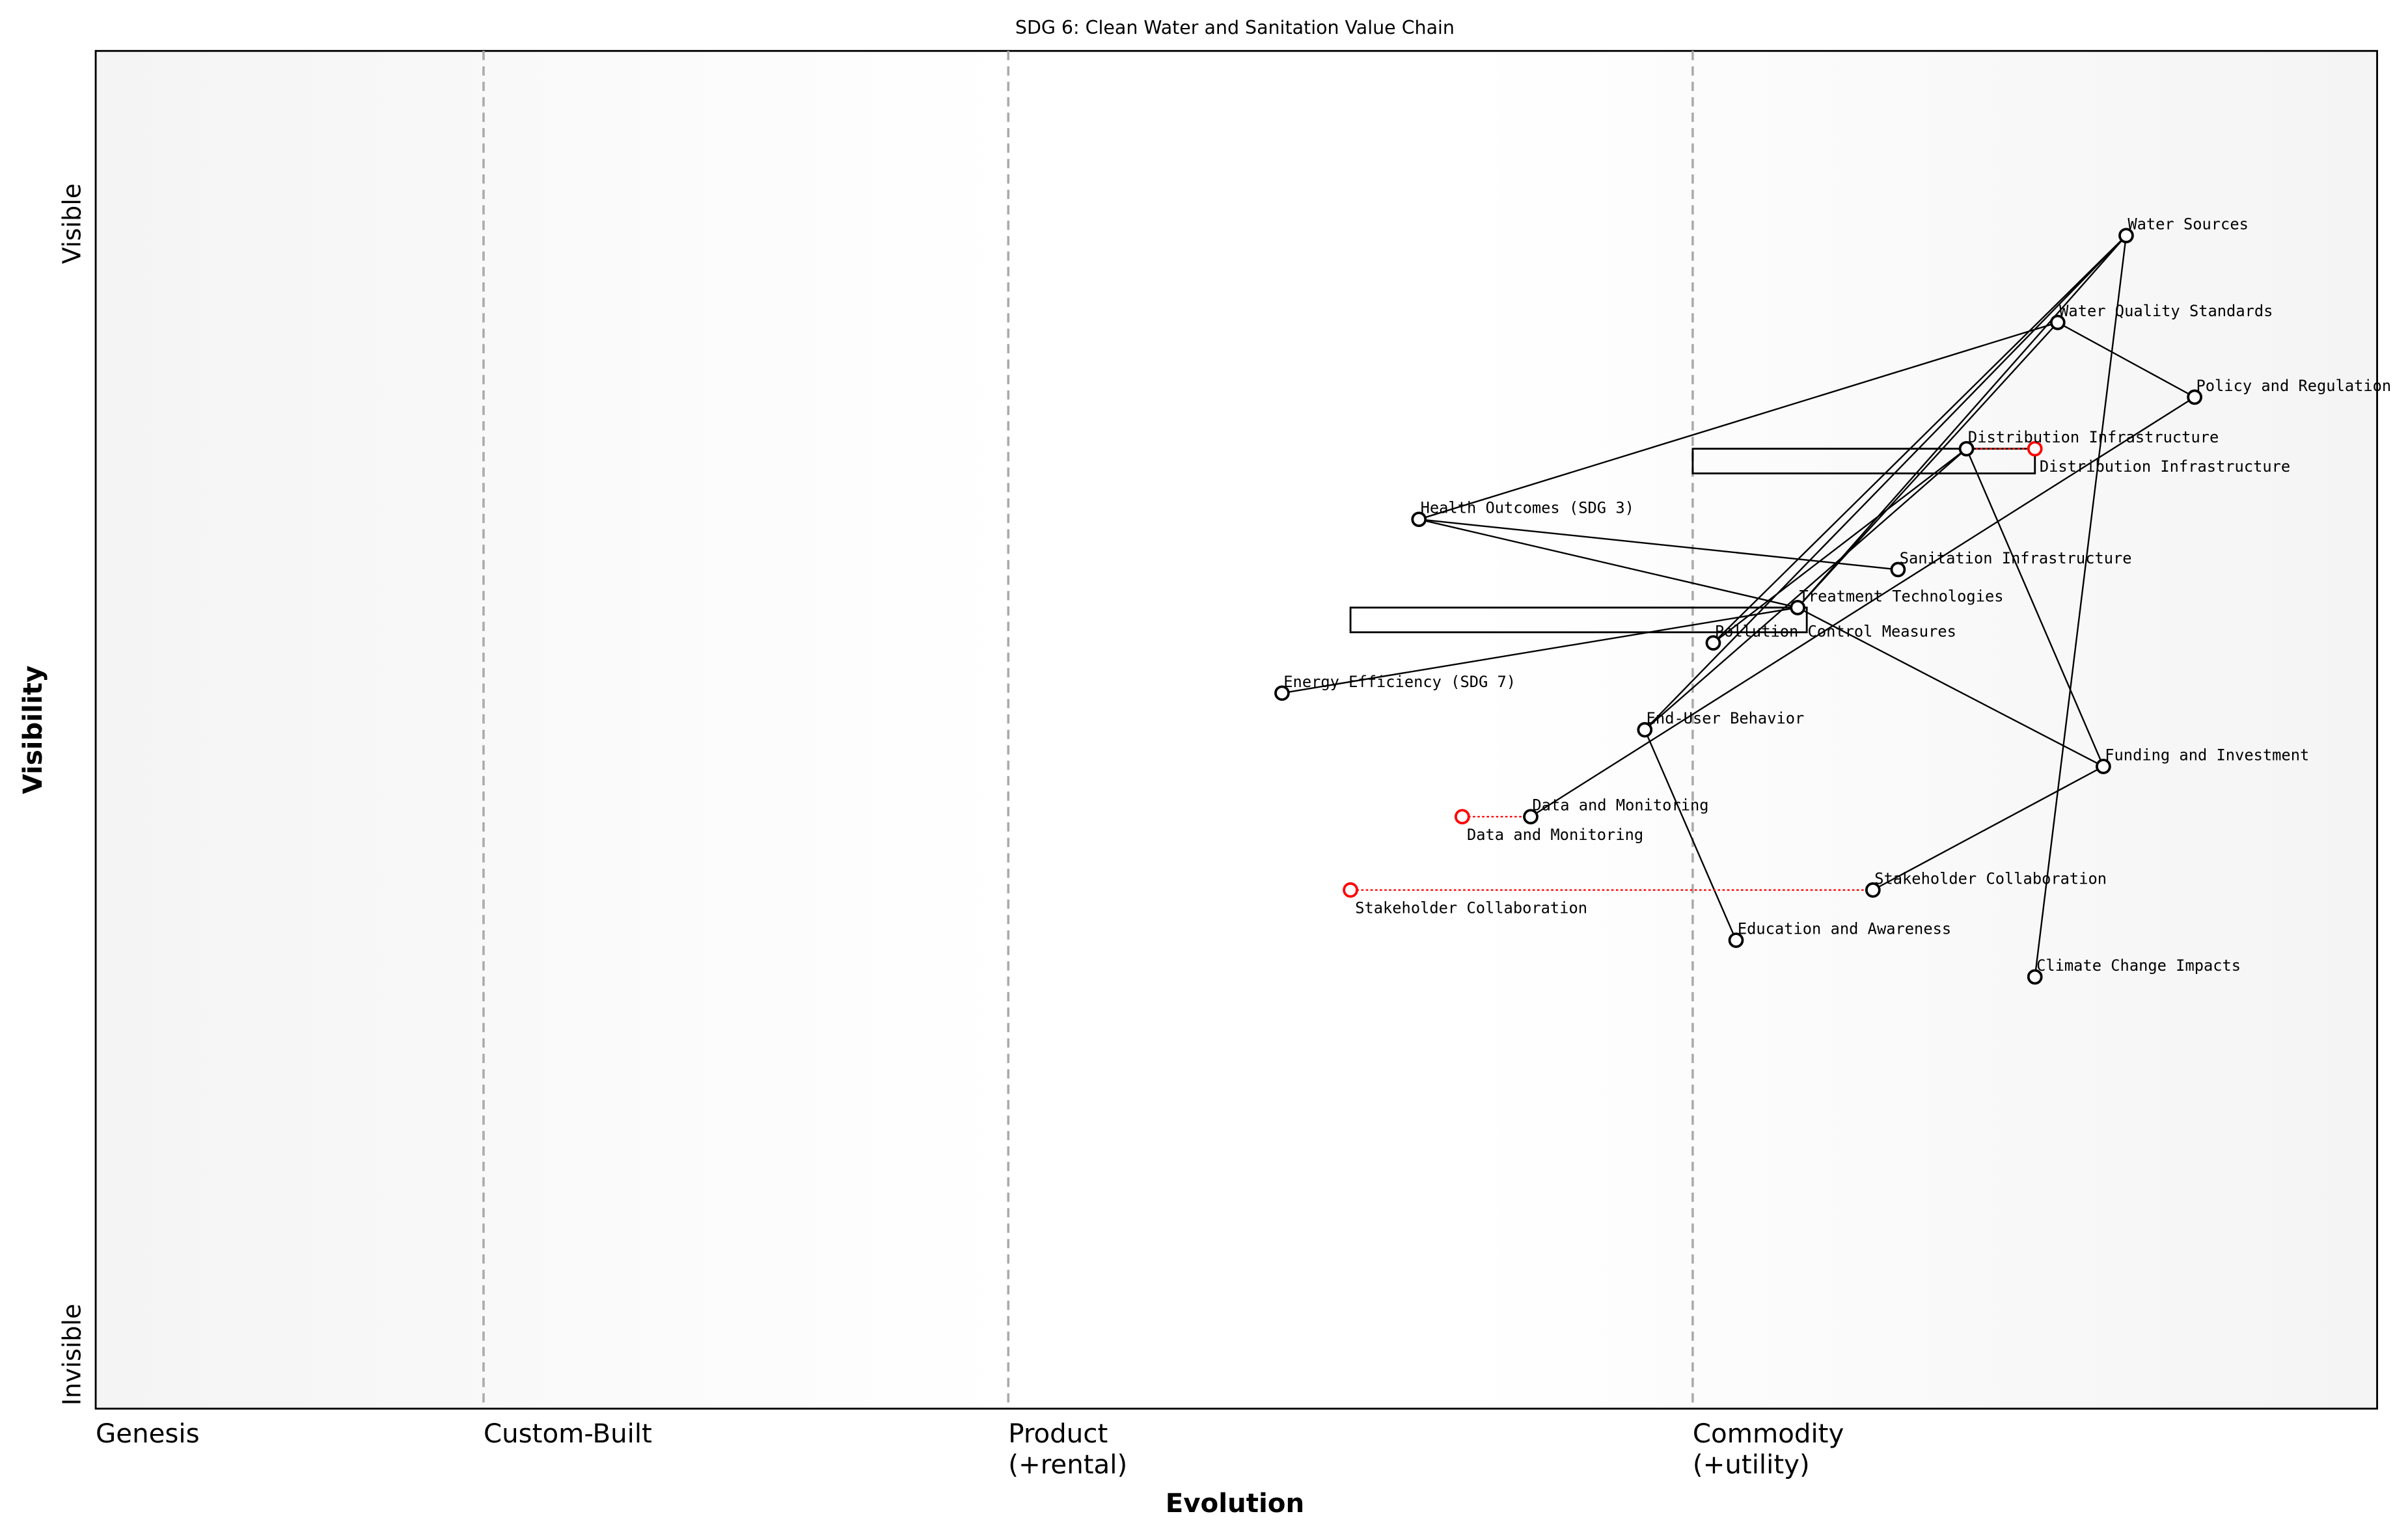 This screenshot has height=1529, width=2408. Describe the element at coordinates (2165, 466) in the screenshot. I see `evolved-node-label: Distribution Infrastructure` at that location.